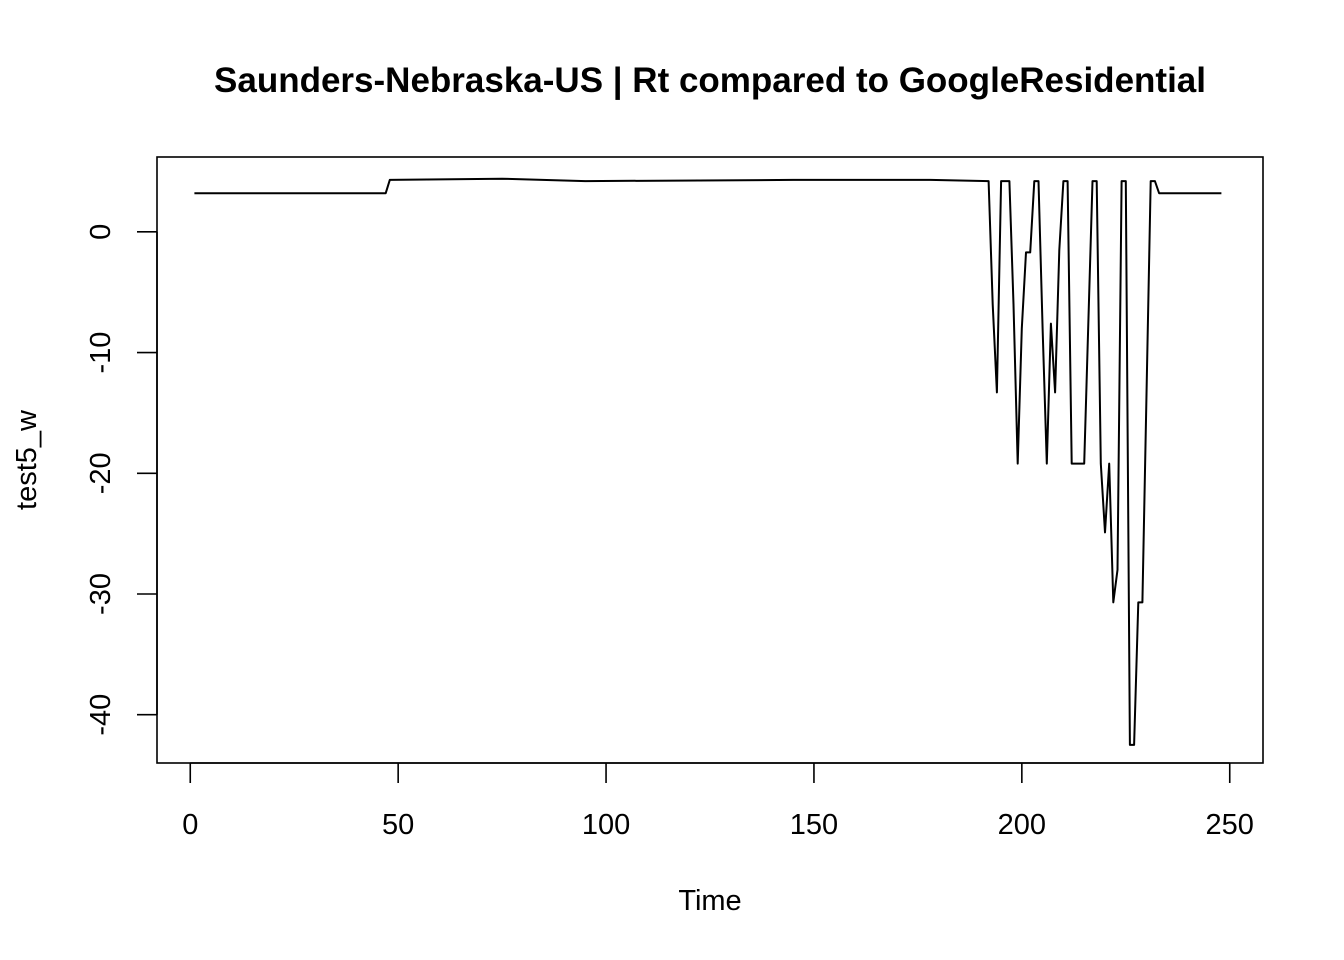 This screenshot has height=960, width=1344. What do you see at coordinates (101, 594) in the screenshot?
I see `y-tick-label: -30` at bounding box center [101, 594].